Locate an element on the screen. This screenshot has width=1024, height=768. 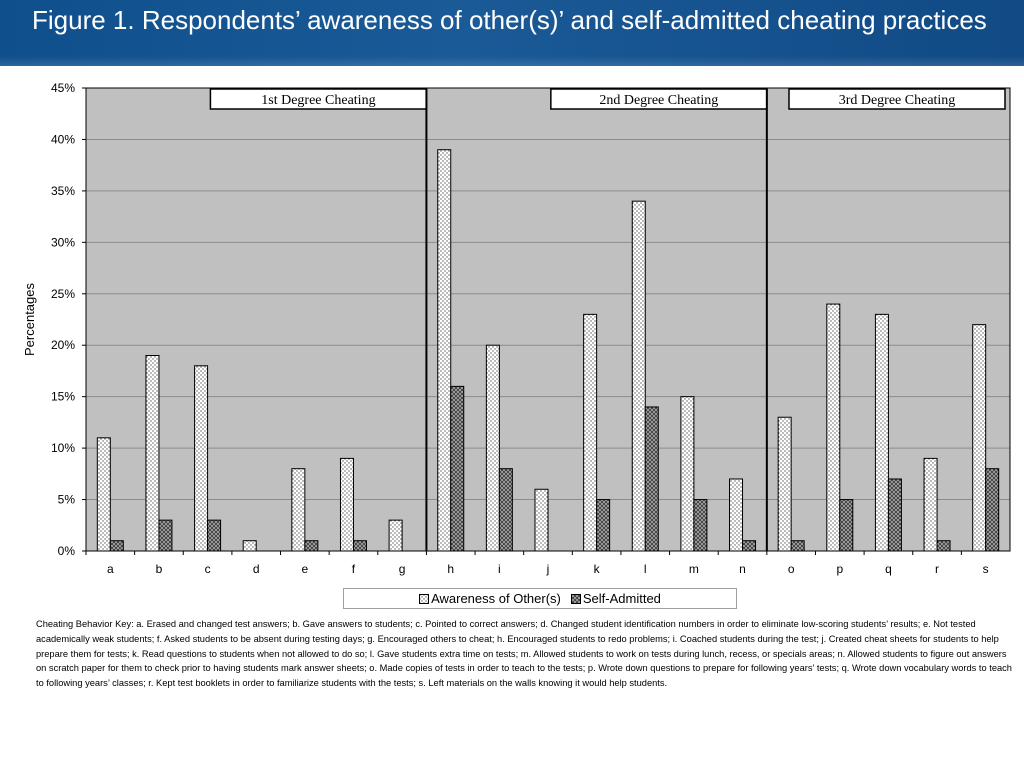
x-tick-label: r is located at coordinates (937, 569).